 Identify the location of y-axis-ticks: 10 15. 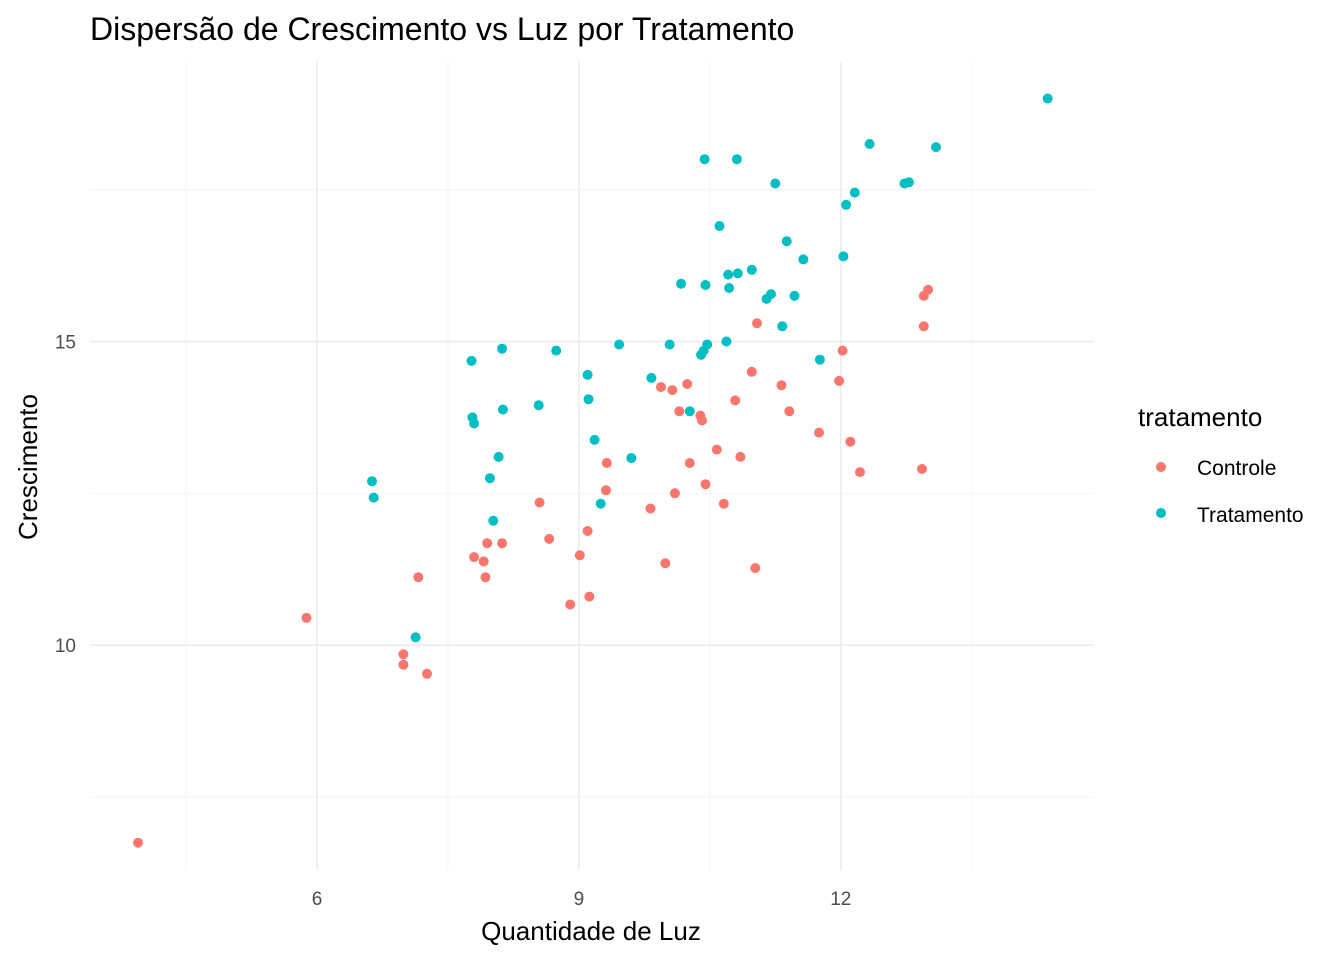
(65, 494).